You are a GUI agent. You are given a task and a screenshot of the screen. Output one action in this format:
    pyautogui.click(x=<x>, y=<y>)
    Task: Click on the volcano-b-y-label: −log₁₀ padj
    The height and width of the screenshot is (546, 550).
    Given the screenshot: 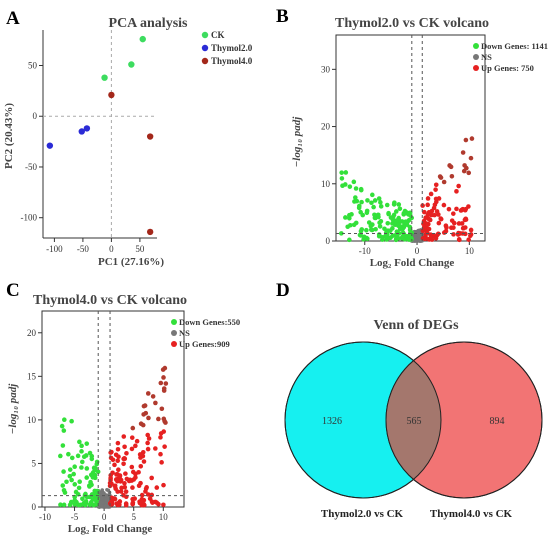 What is the action you would take?
    pyautogui.click(x=297, y=142)
    